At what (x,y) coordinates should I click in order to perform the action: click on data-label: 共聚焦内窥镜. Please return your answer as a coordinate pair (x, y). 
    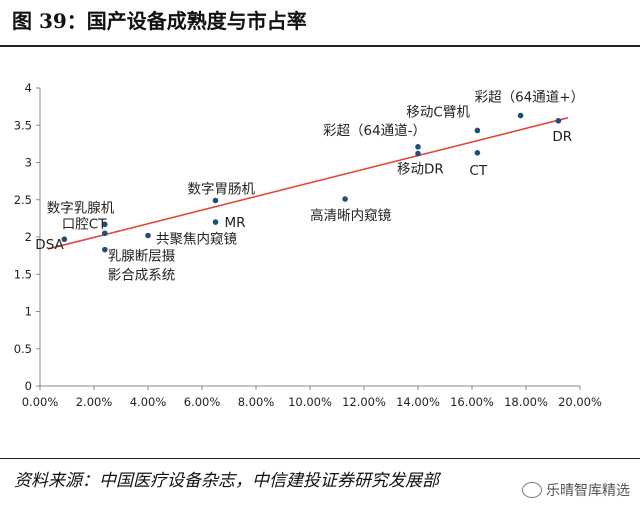
    Looking at the image, I should click on (196, 239).